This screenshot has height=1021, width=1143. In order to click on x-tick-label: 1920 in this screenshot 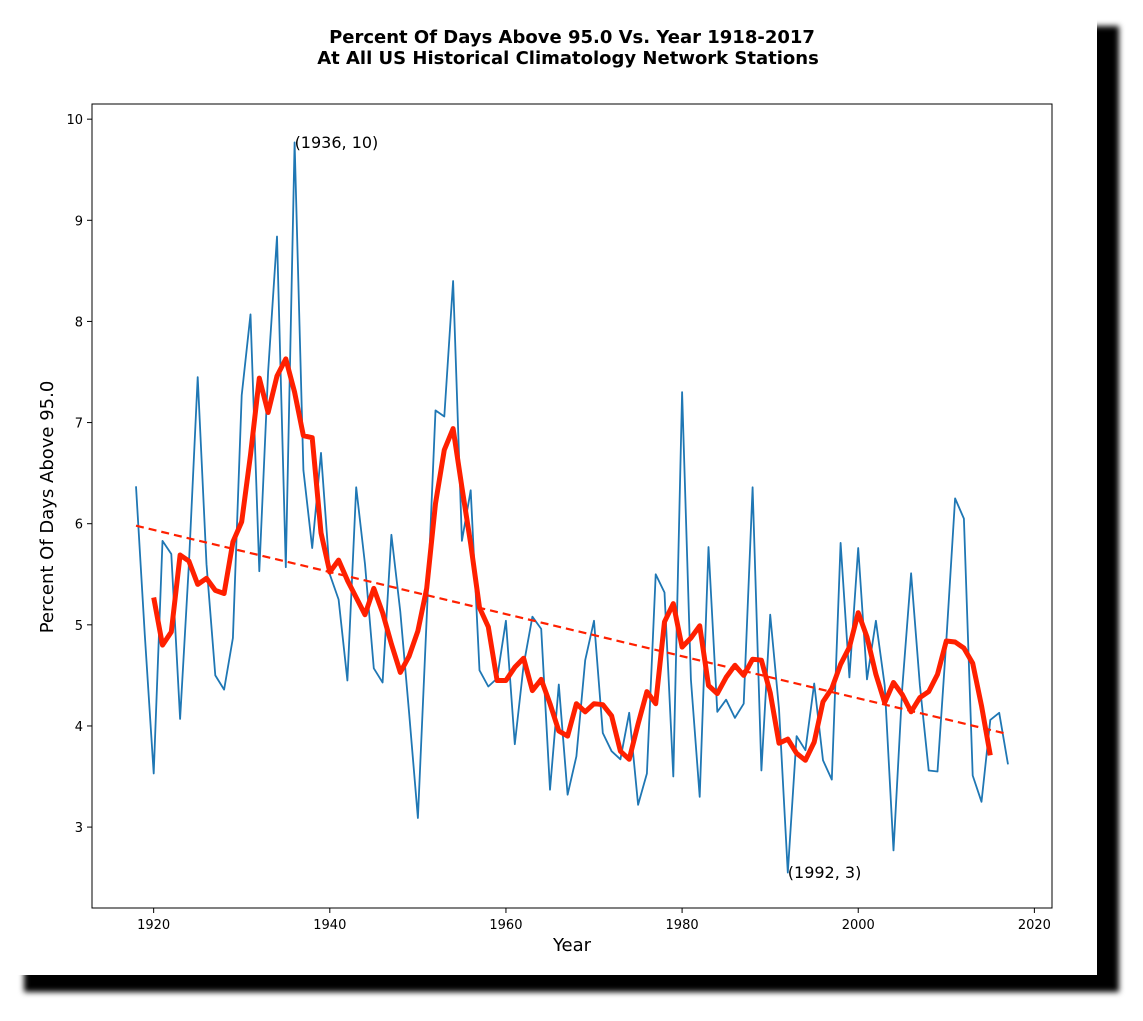, I will do `click(153, 925)`.